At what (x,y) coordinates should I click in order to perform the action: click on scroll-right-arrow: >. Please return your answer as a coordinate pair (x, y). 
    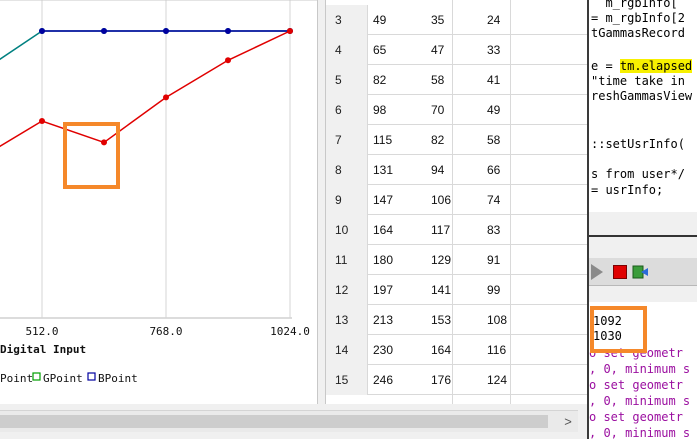
    Looking at the image, I should click on (568, 421).